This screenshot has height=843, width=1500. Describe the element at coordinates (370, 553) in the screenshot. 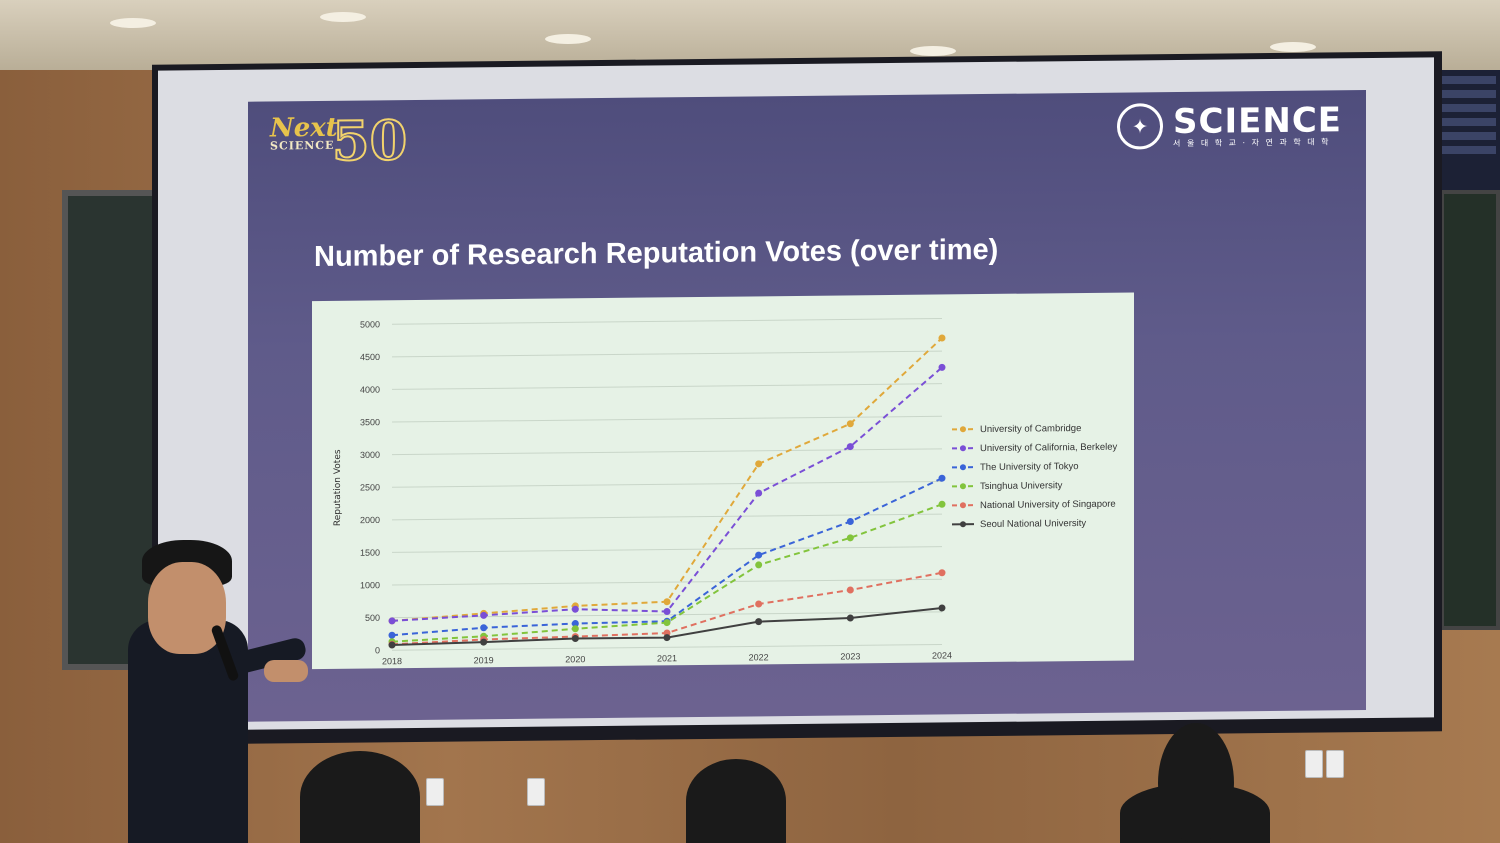

I see `y-tick-label: 1500` at that location.